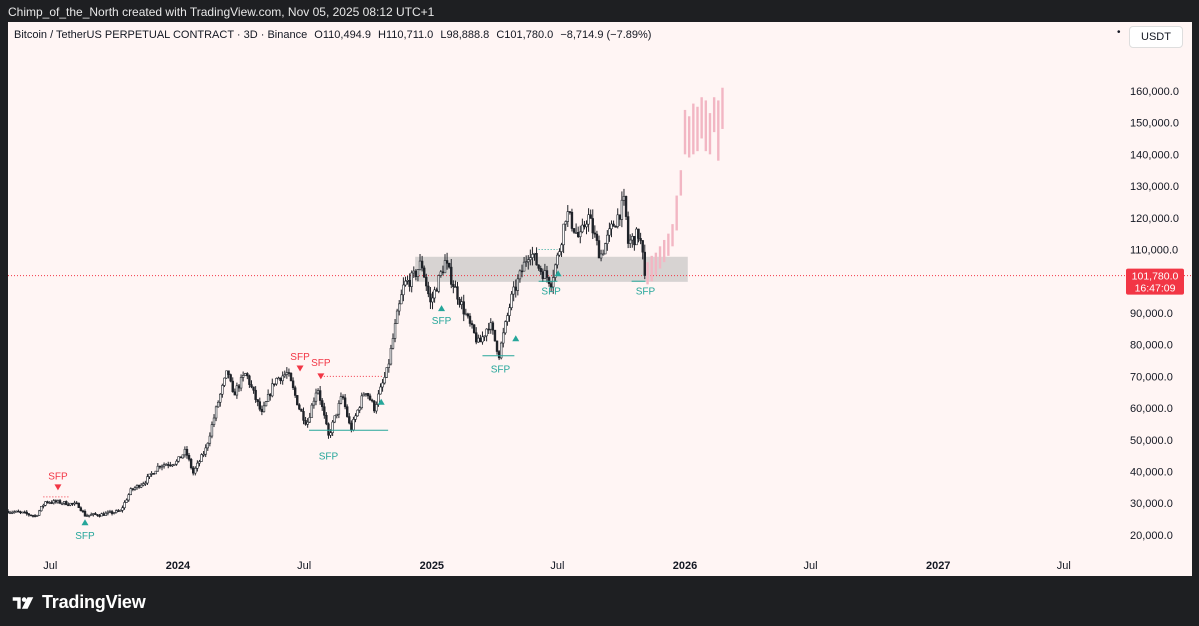 The image size is (1199, 626). What do you see at coordinates (1154, 124) in the screenshot?
I see `y-tick-label: 150,000.0` at bounding box center [1154, 124].